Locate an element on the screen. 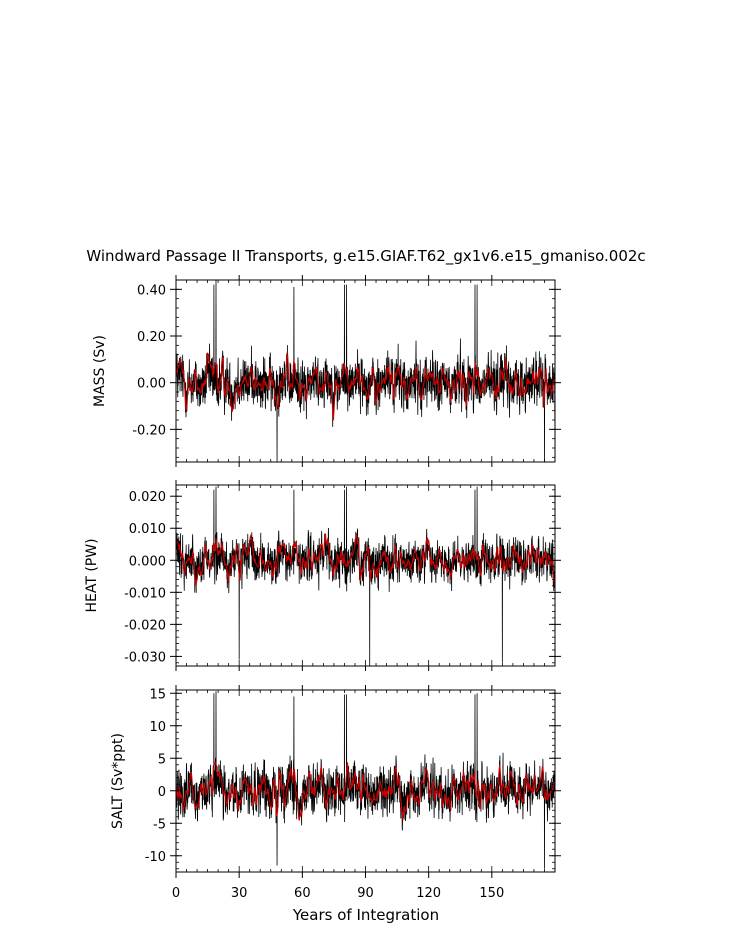  panel-3: -10 -5 0 5 10 15 SALT (Sv*ppt) 0 30 60 90 120 150 is located at coordinates (335, 793).